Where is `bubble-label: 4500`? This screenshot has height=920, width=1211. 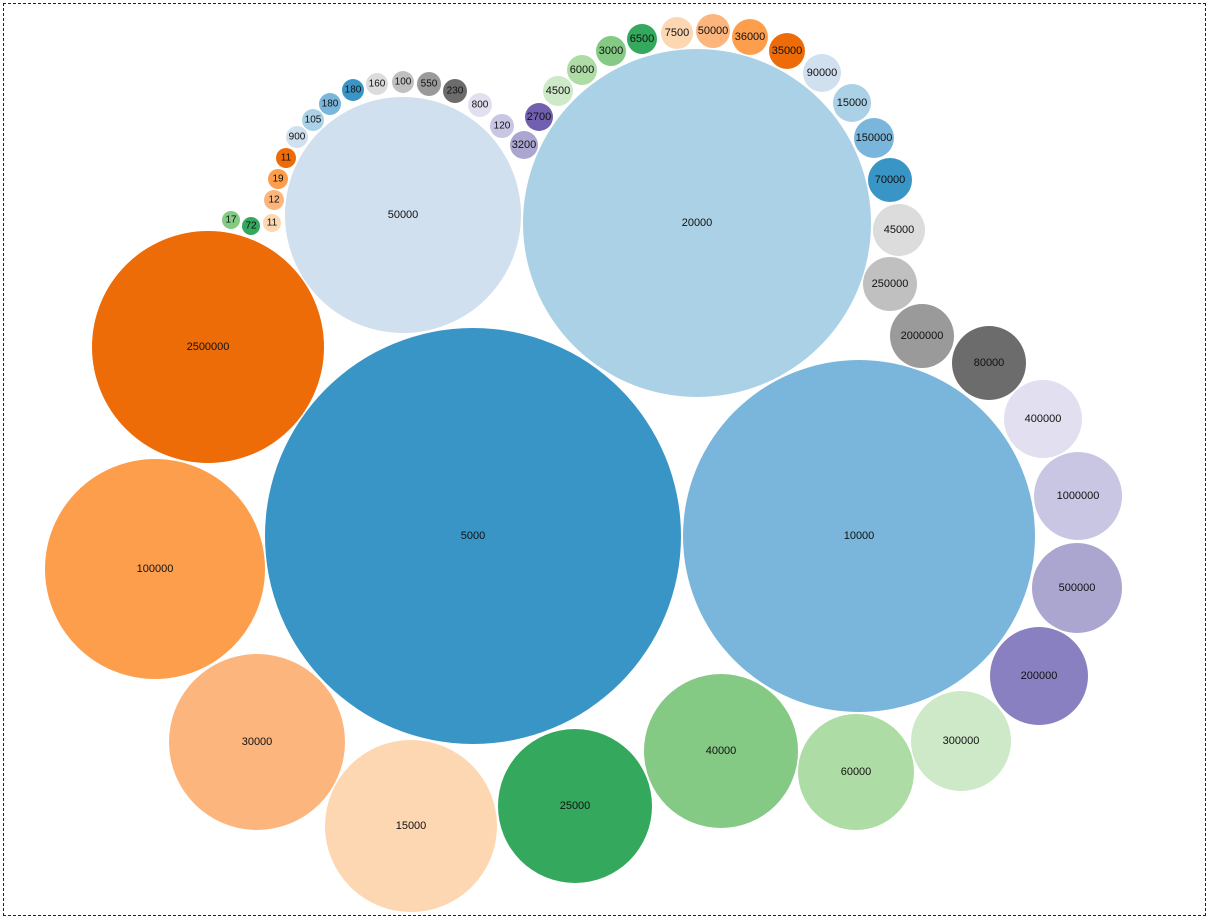
bubble-label: 4500 is located at coordinates (558, 91).